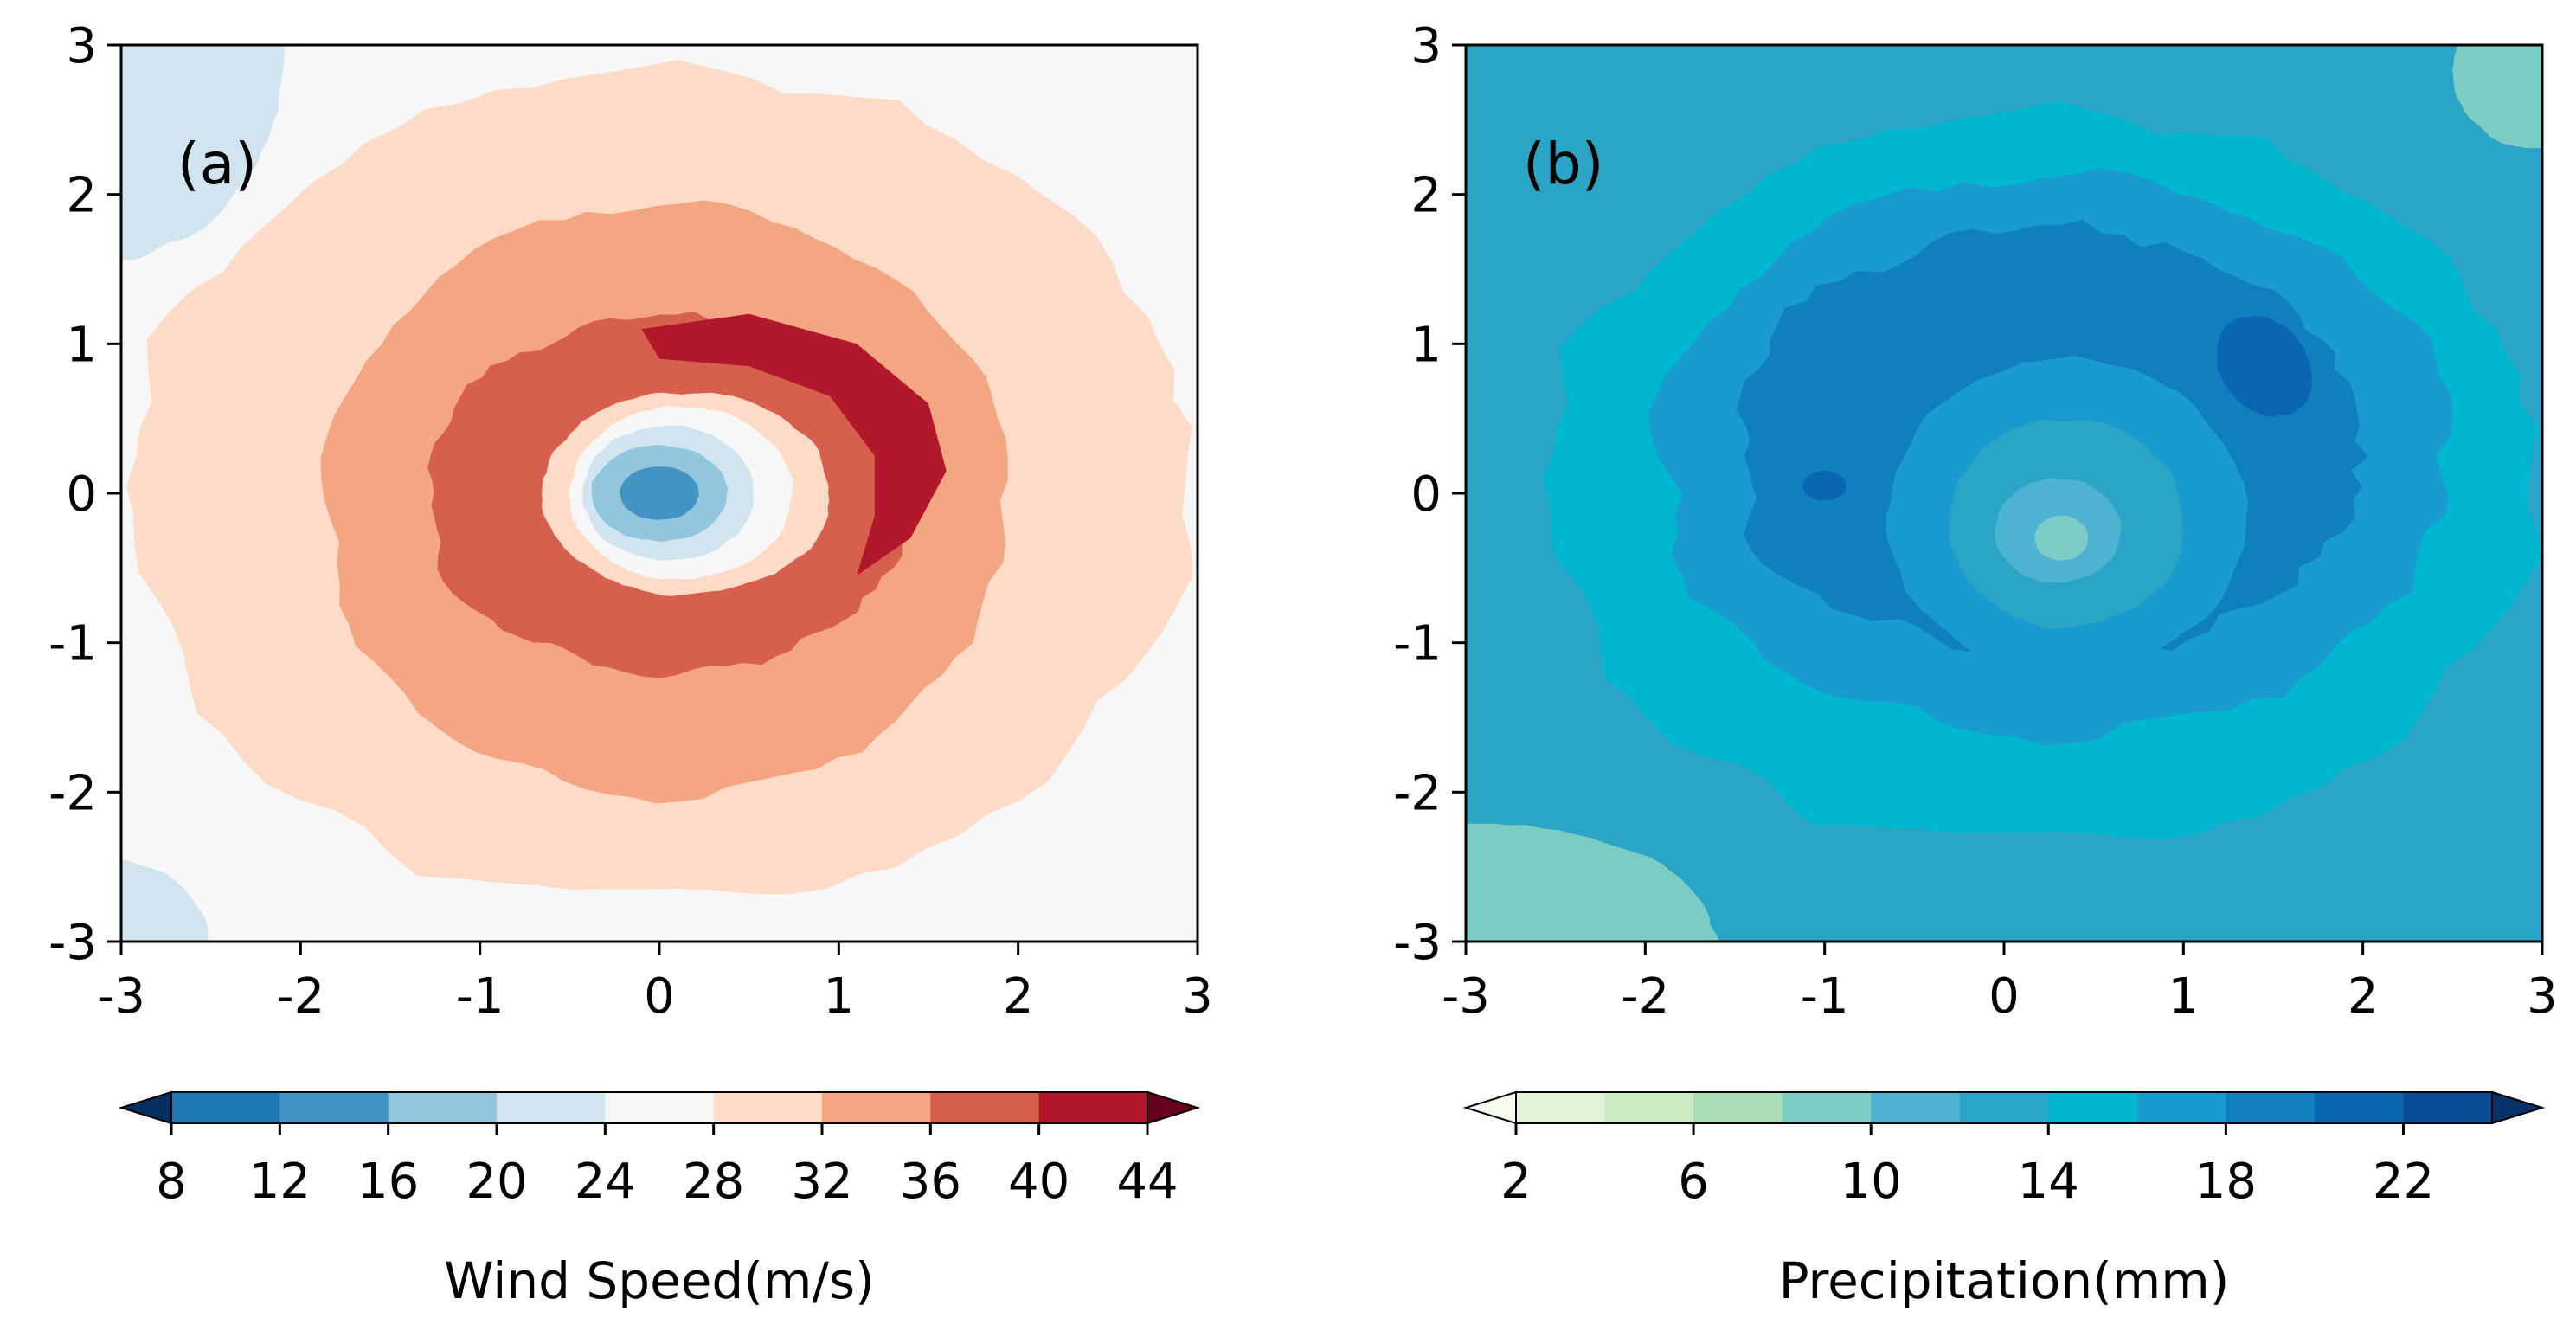 The height and width of the screenshot is (1331, 2576). What do you see at coordinates (660, 1150) in the screenshot?
I see `wind-speed-colorbar: 8 12 16 20 24 28 32 36 40 44` at bounding box center [660, 1150].